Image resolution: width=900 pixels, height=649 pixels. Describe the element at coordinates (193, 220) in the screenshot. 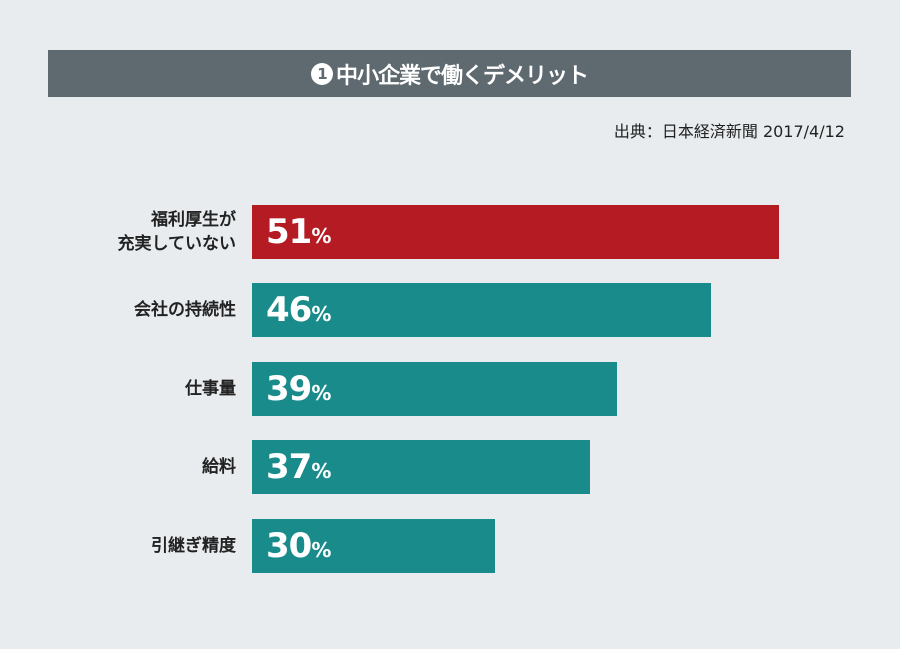

I see `category-label-line: 福利厚生が` at that location.